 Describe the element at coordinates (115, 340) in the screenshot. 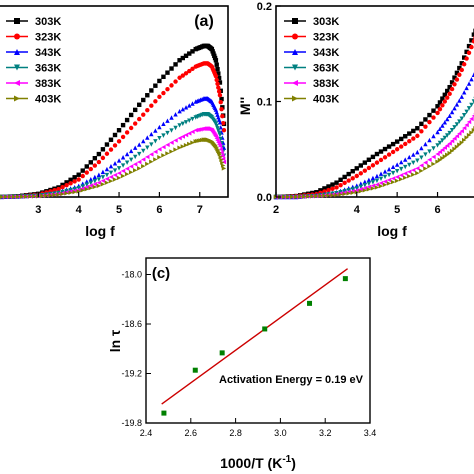

I see `panel-c-y-axis-label: ln τ` at that location.